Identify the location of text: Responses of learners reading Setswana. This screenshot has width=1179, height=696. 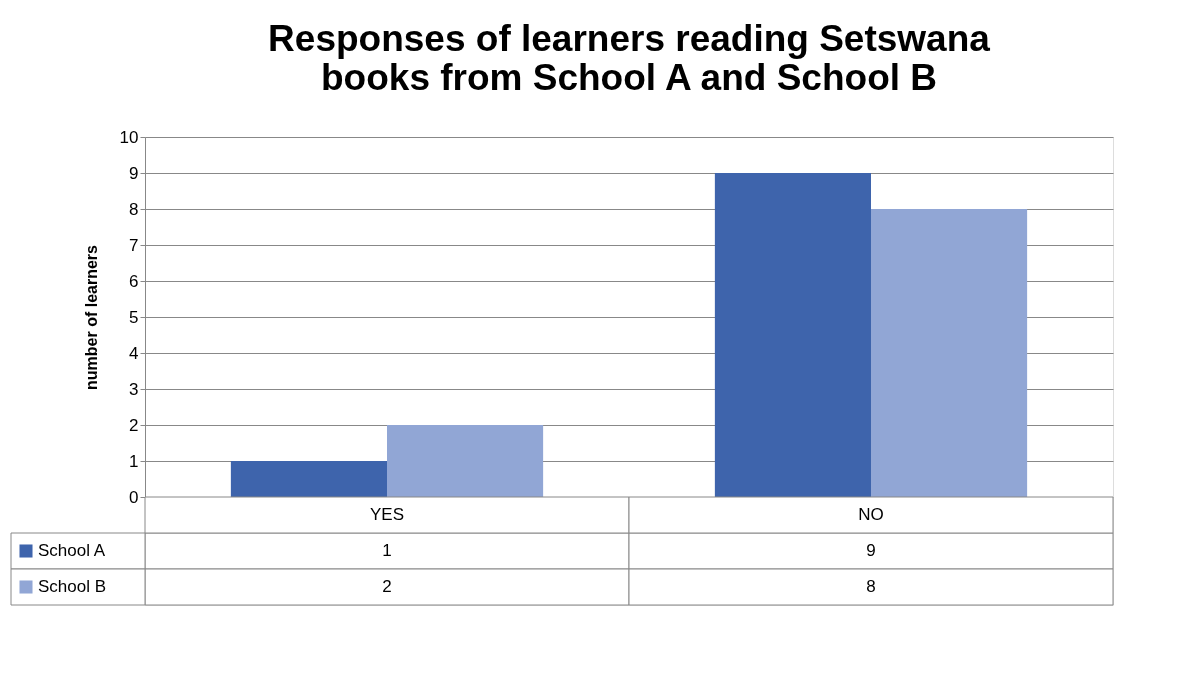
(629, 38).